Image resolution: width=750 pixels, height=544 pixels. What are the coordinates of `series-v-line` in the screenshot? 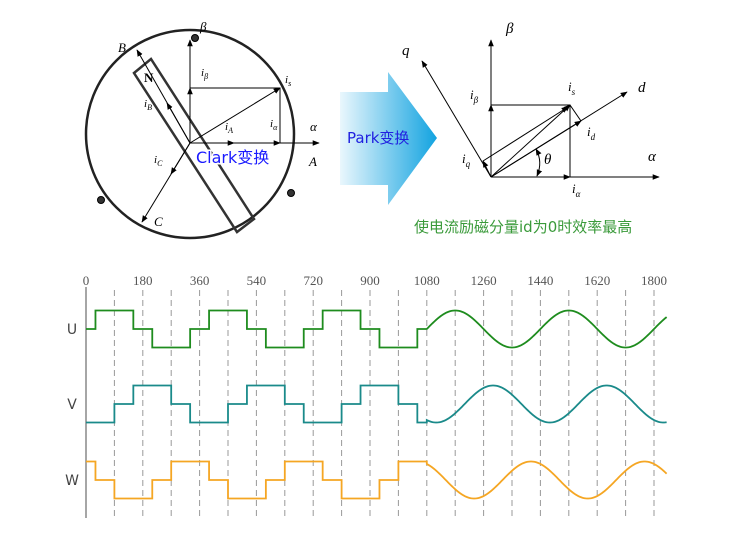 It's located at (376, 404).